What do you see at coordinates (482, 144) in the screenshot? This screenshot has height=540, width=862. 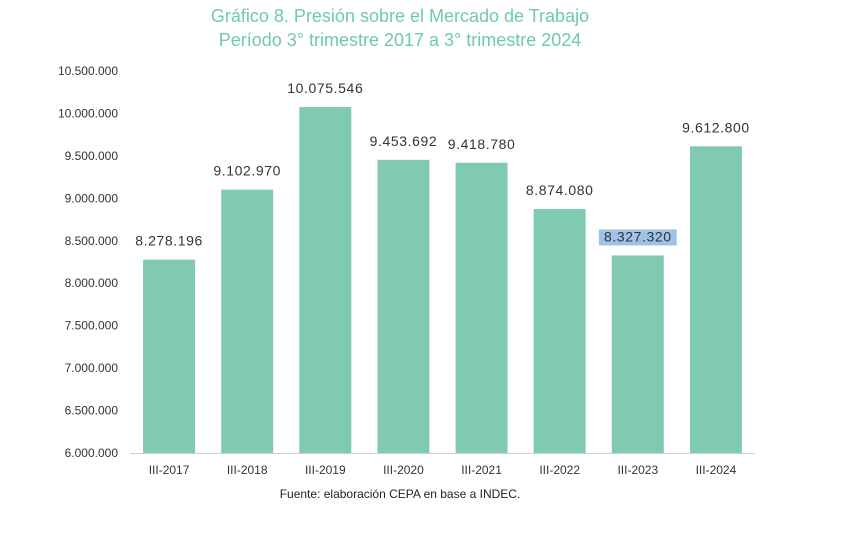 I see `data-label: 9.418.780` at bounding box center [482, 144].